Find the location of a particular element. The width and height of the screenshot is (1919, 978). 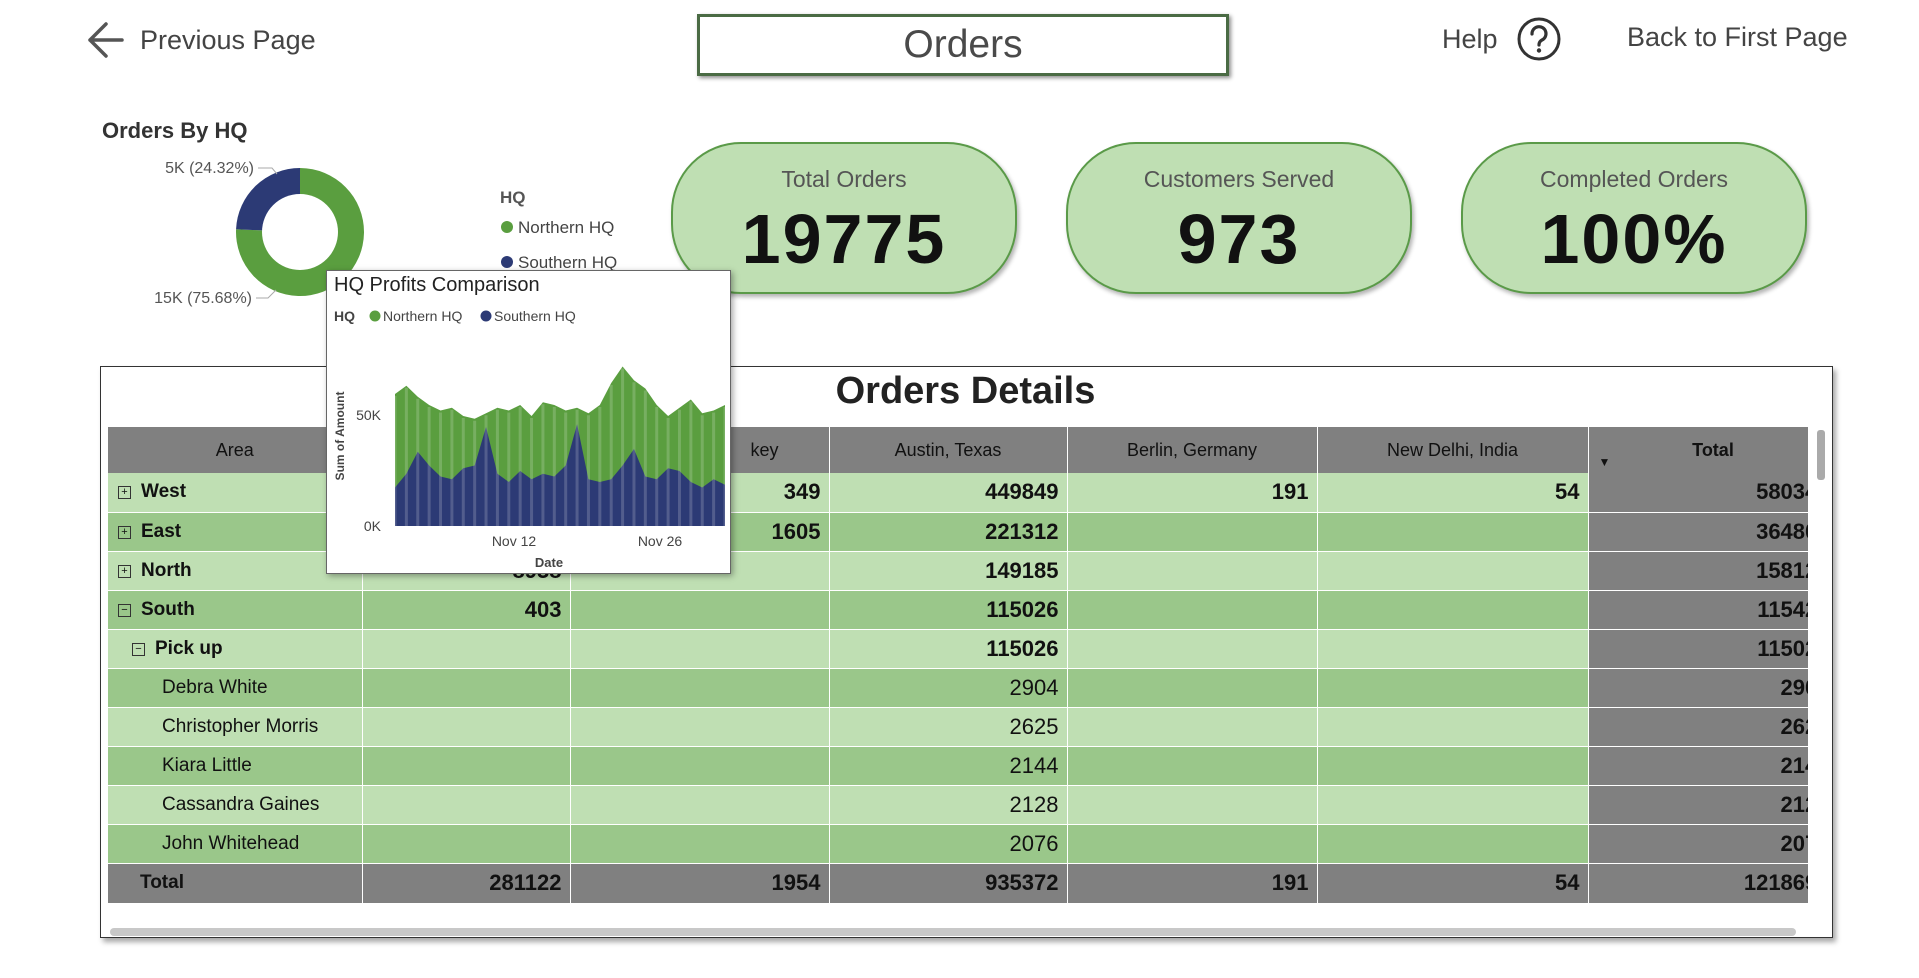

kpi-card-completed-orders: Completed Orders 100% is located at coordinates (1634, 218).